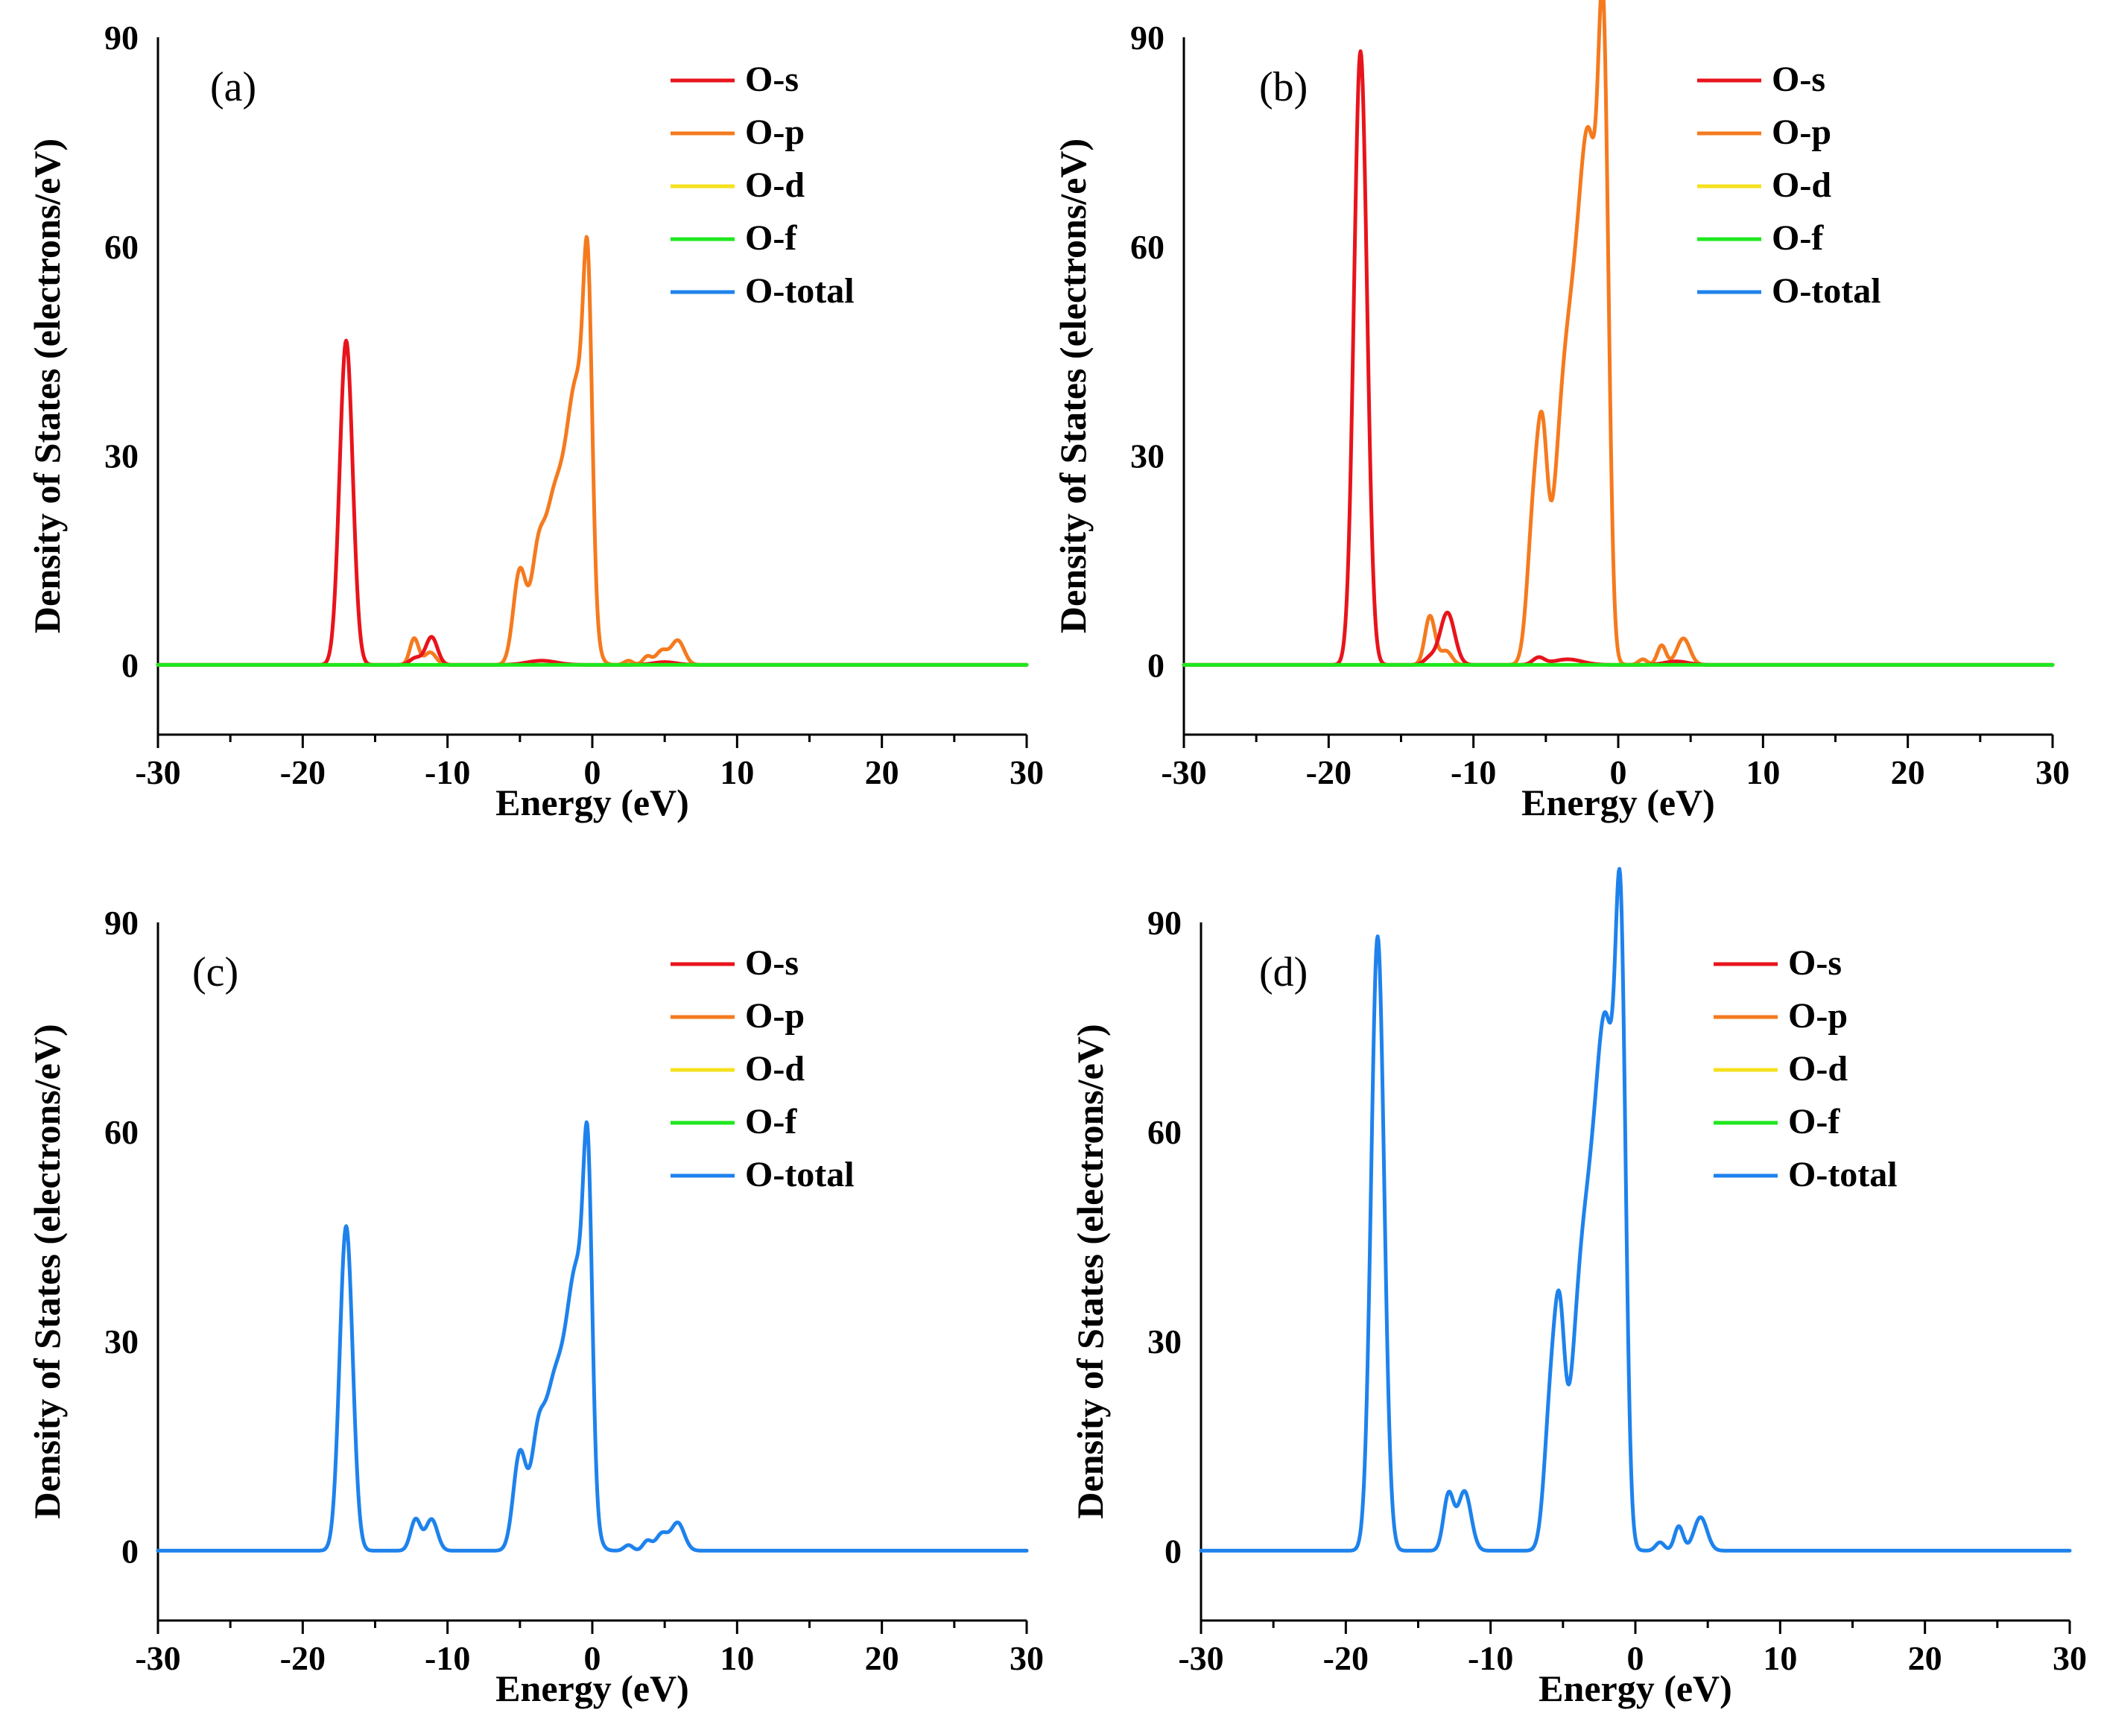  What do you see at coordinates (593, 451) in the screenshot?
I see `series-line-o-p` at bounding box center [593, 451].